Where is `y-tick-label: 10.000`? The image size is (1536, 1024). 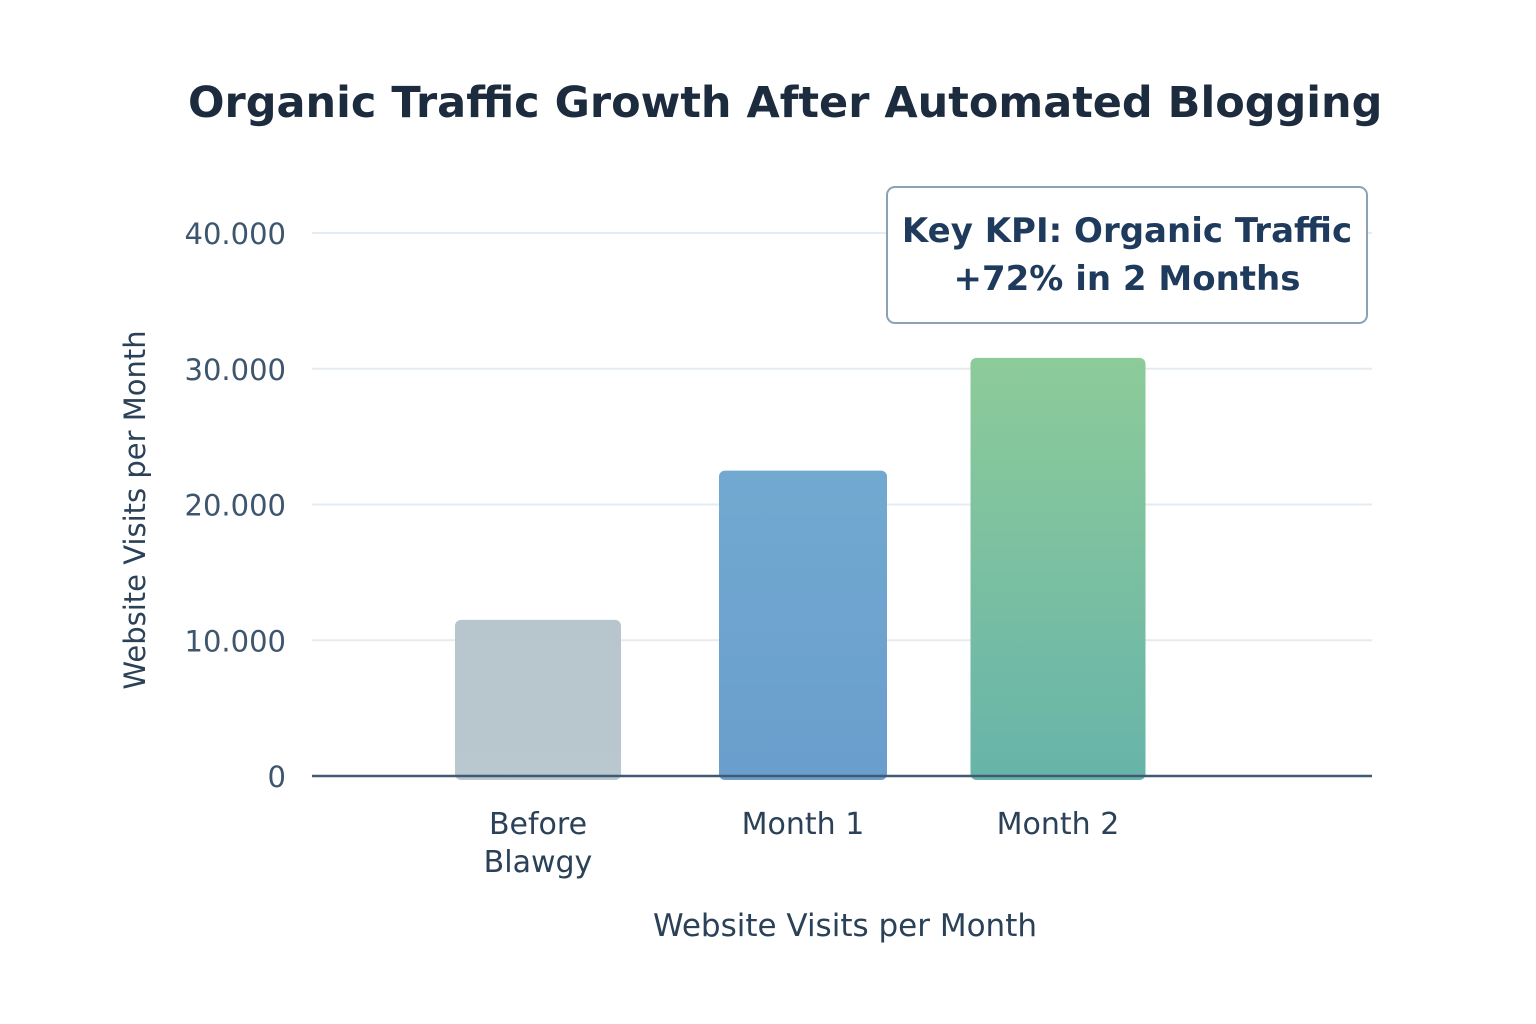 y-tick-label: 10.000 is located at coordinates (235, 641).